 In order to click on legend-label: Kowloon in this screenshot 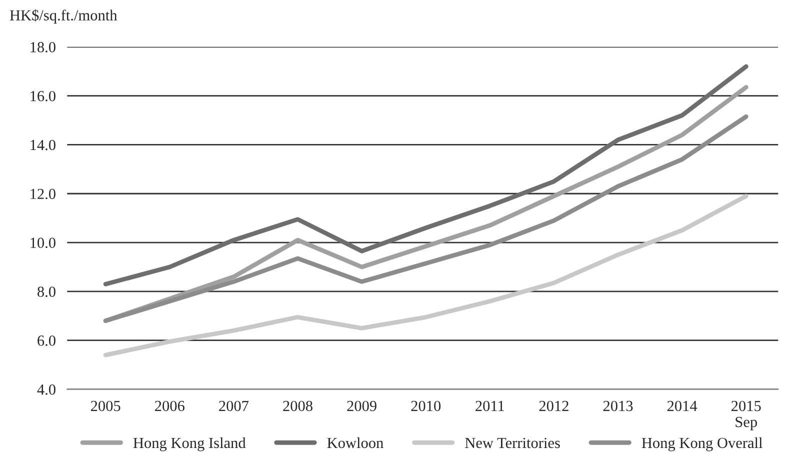, I will do `click(355, 442)`.